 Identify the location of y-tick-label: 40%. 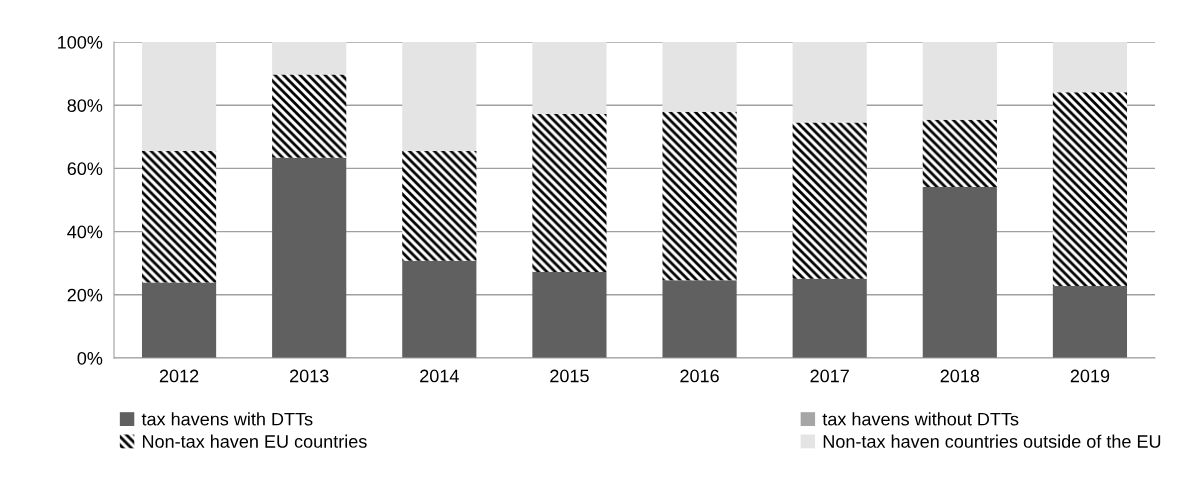
(85, 232).